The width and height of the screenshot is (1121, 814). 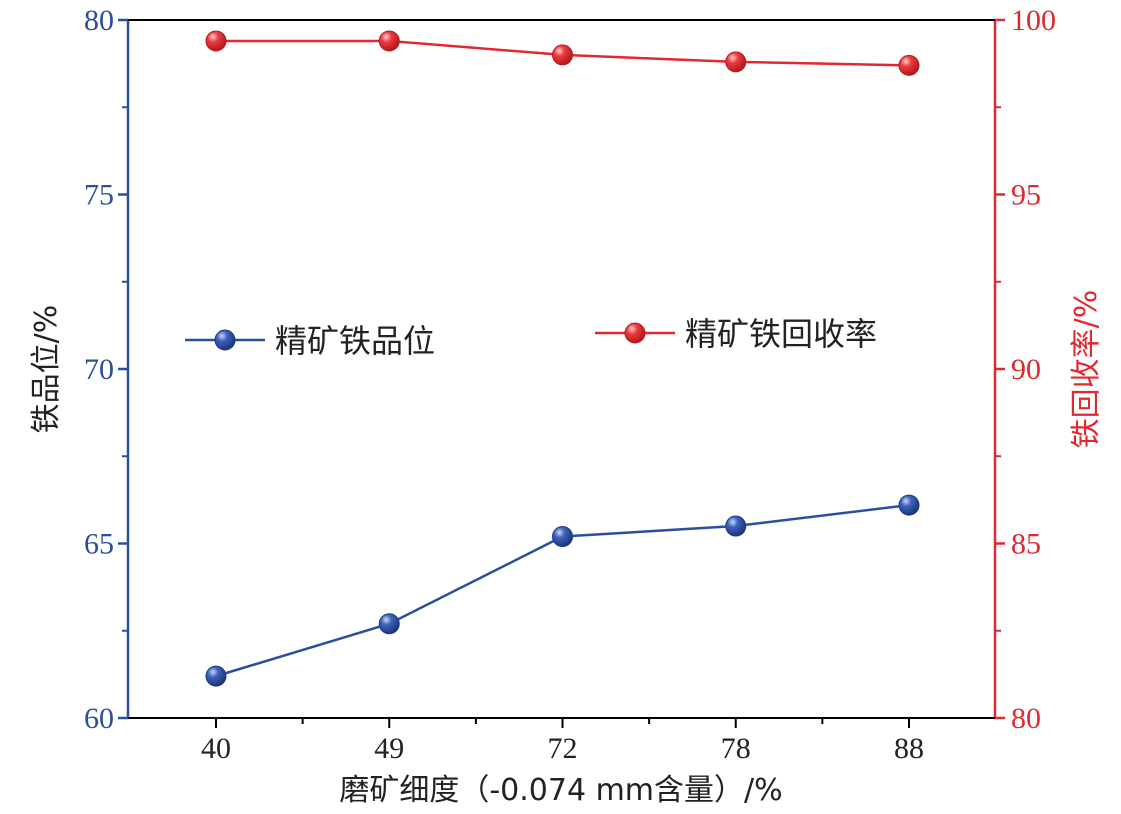 I want to click on legend-item-grade: 精矿铁品位, so click(x=310, y=341).